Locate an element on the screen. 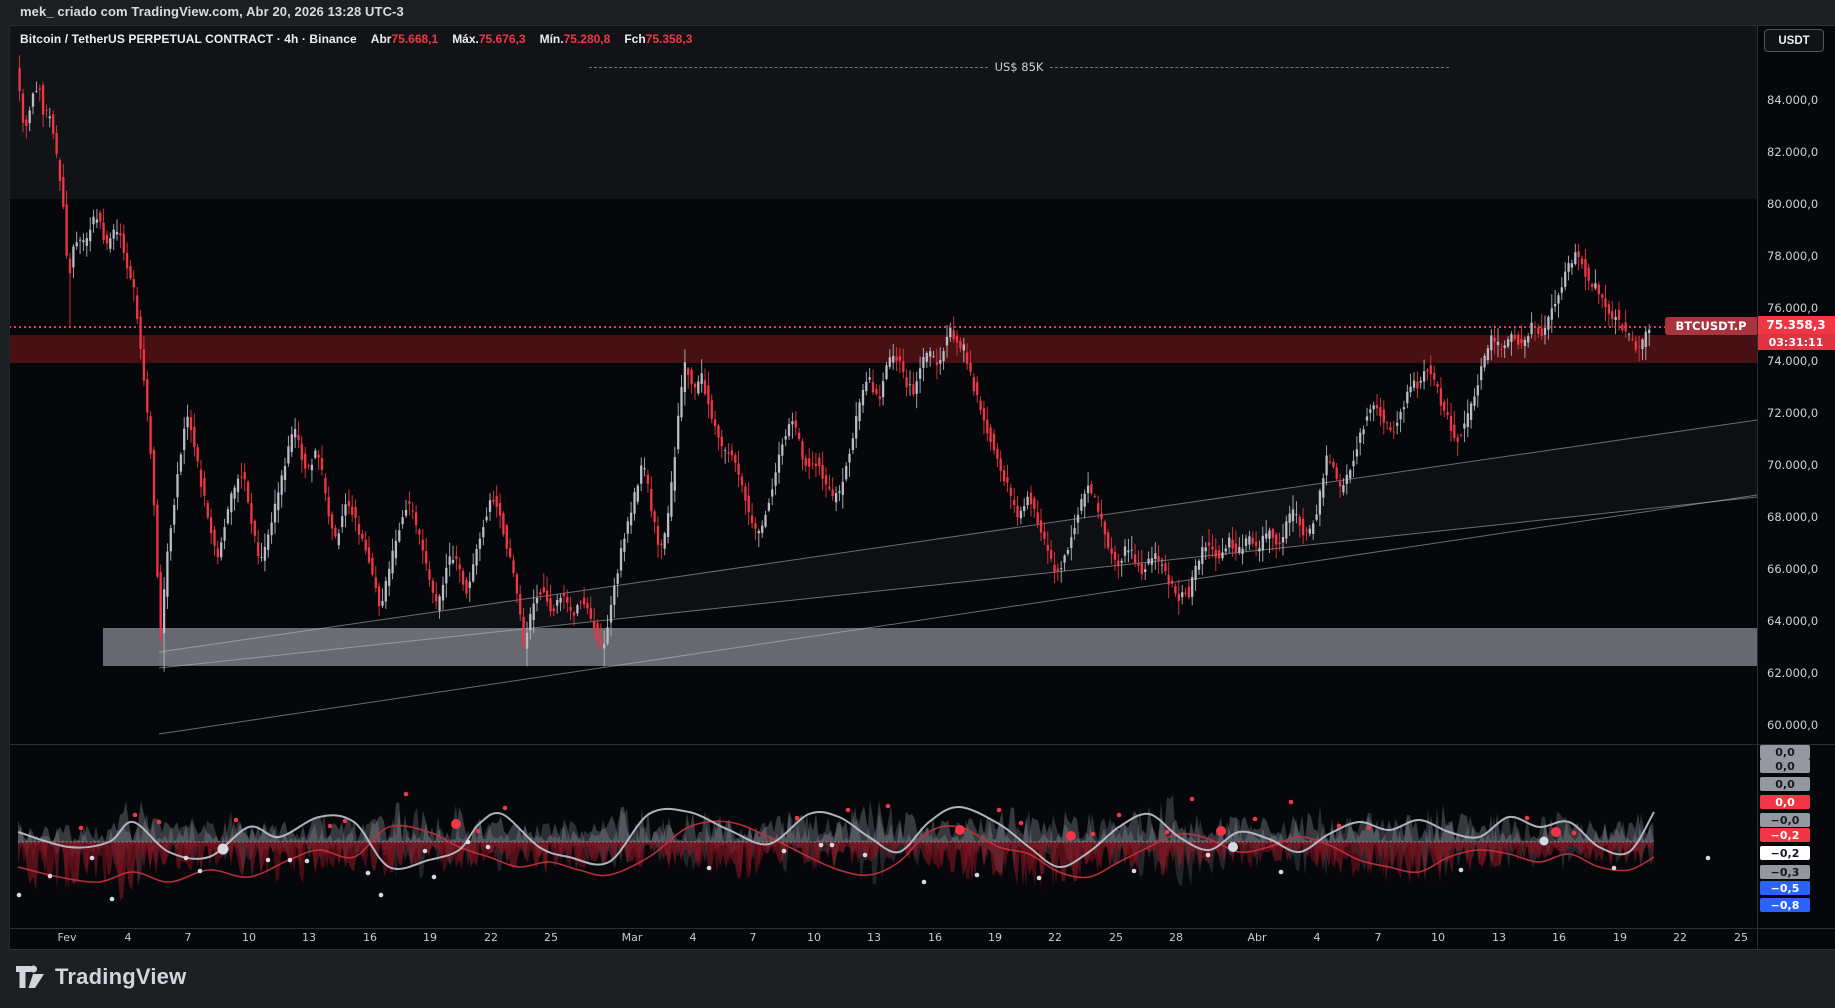 The image size is (1835, 1008). frame-bottom-line is located at coordinates (922, 949).